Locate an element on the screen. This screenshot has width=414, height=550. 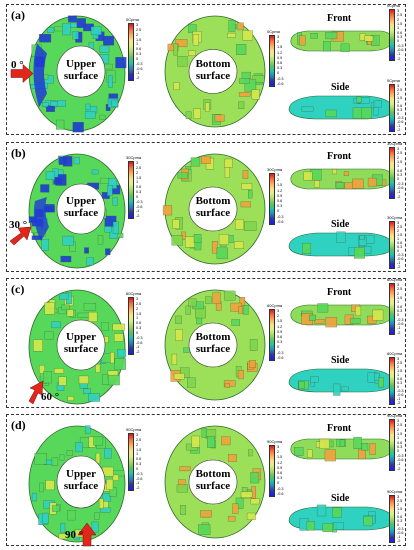
side-colorbar-title: 60Cpma is located at coordinates (395, 353).